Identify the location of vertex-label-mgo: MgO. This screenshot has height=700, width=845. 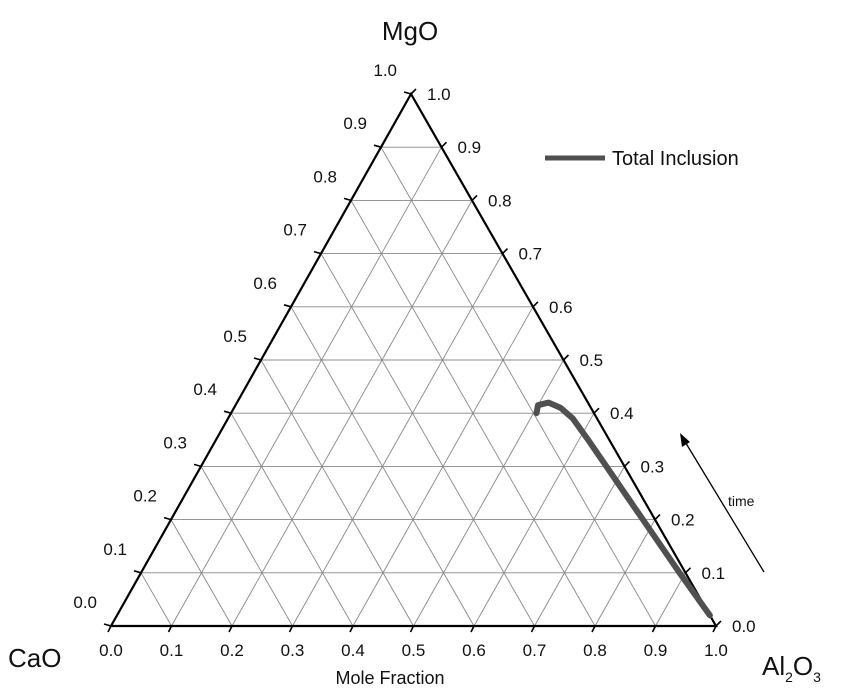
(410, 31).